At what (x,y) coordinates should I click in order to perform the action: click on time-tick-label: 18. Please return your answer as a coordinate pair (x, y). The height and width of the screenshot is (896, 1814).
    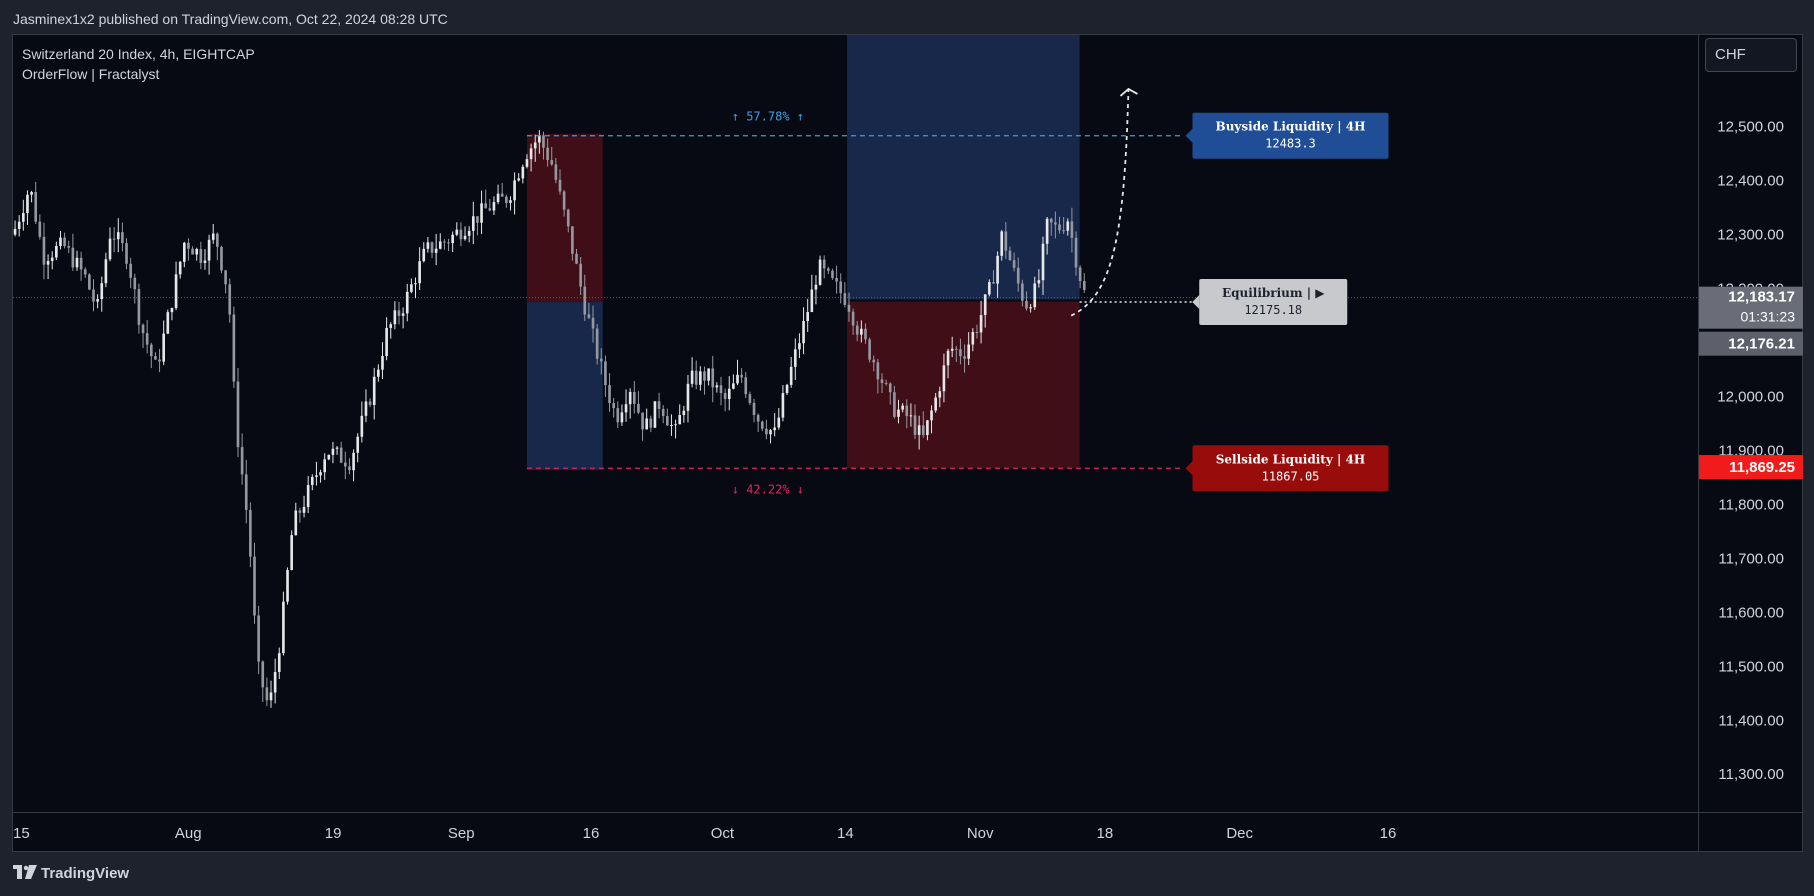
    Looking at the image, I should click on (1105, 833).